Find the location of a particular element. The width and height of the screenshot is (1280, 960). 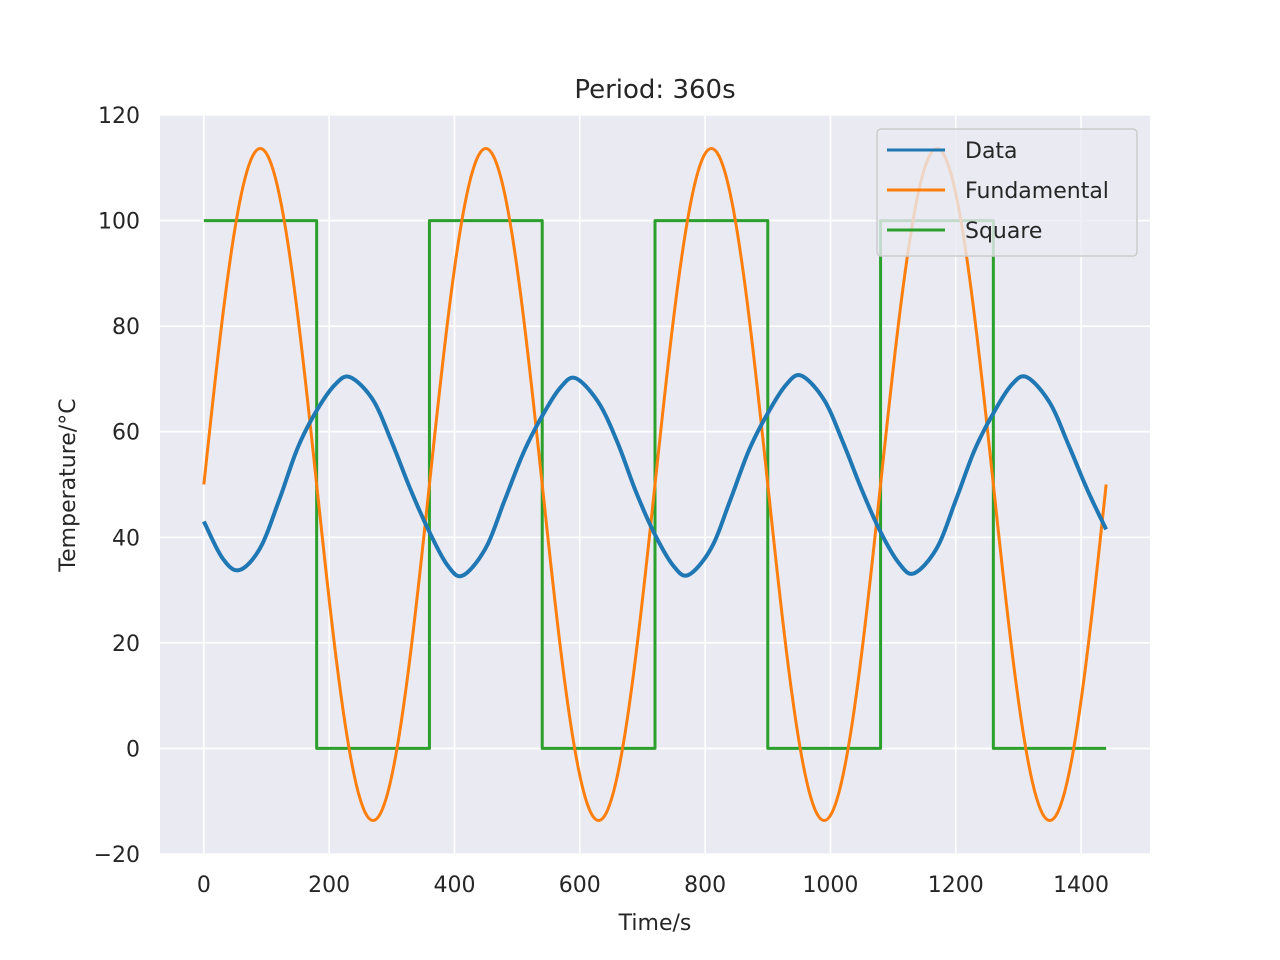

y-tick-label: 60 is located at coordinates (126, 433).